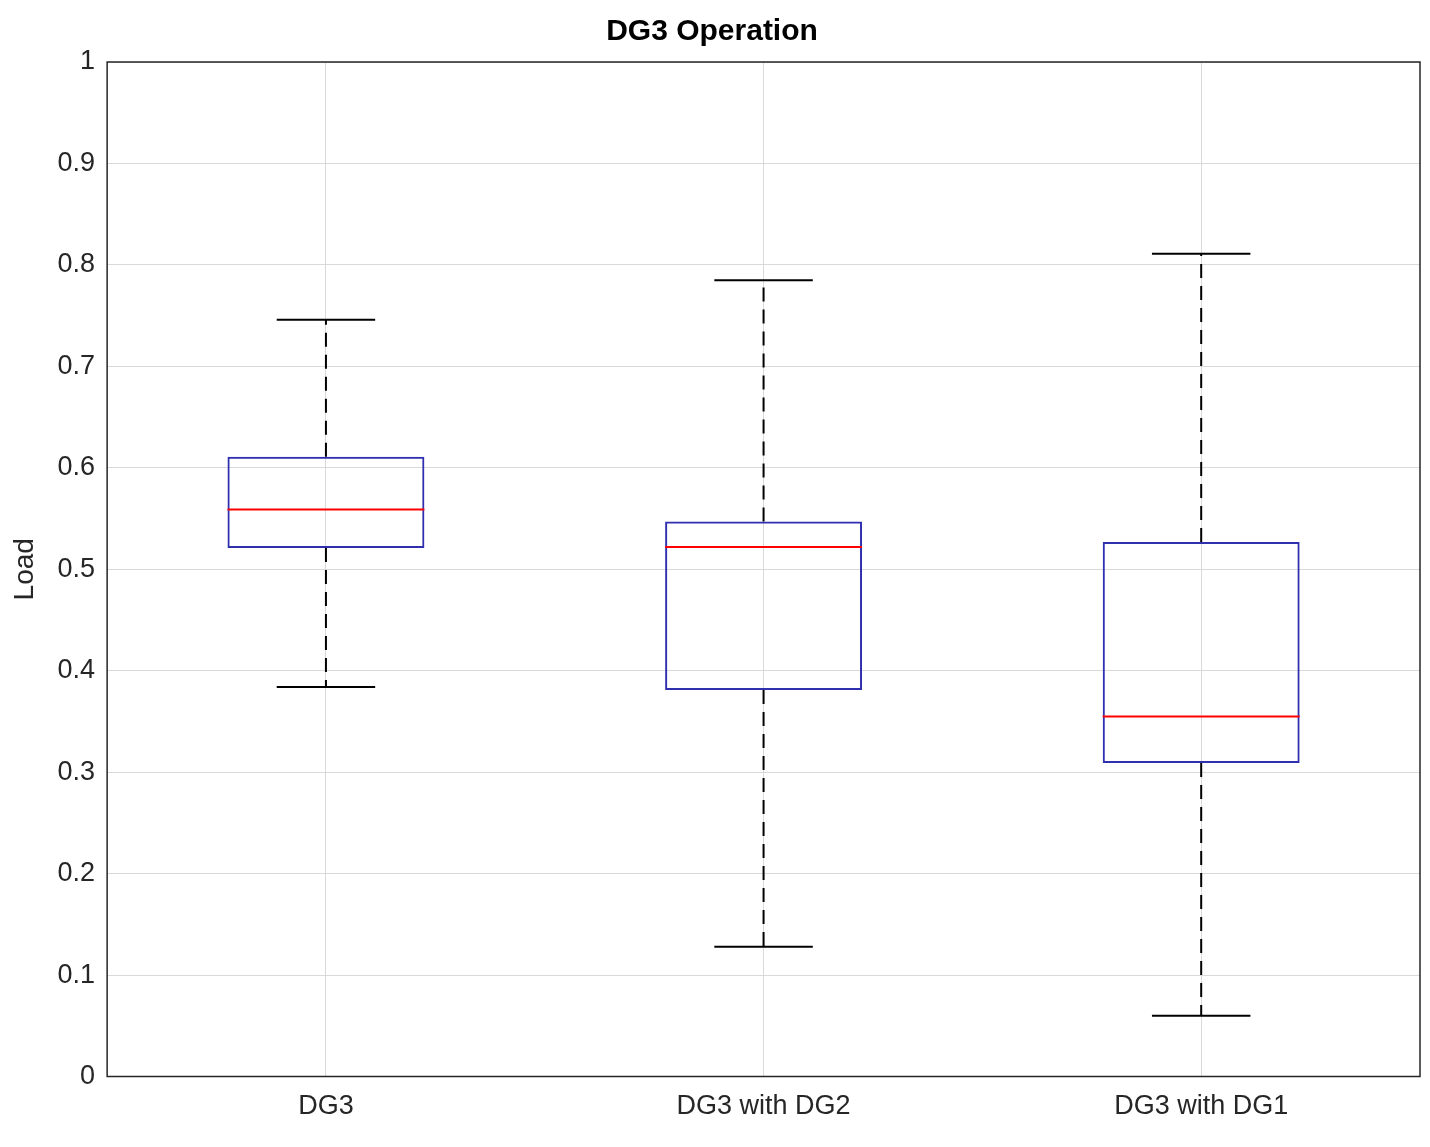 The width and height of the screenshot is (1430, 1147). Describe the element at coordinates (76, 770) in the screenshot. I see `y-tick-label: 0.3` at that location.